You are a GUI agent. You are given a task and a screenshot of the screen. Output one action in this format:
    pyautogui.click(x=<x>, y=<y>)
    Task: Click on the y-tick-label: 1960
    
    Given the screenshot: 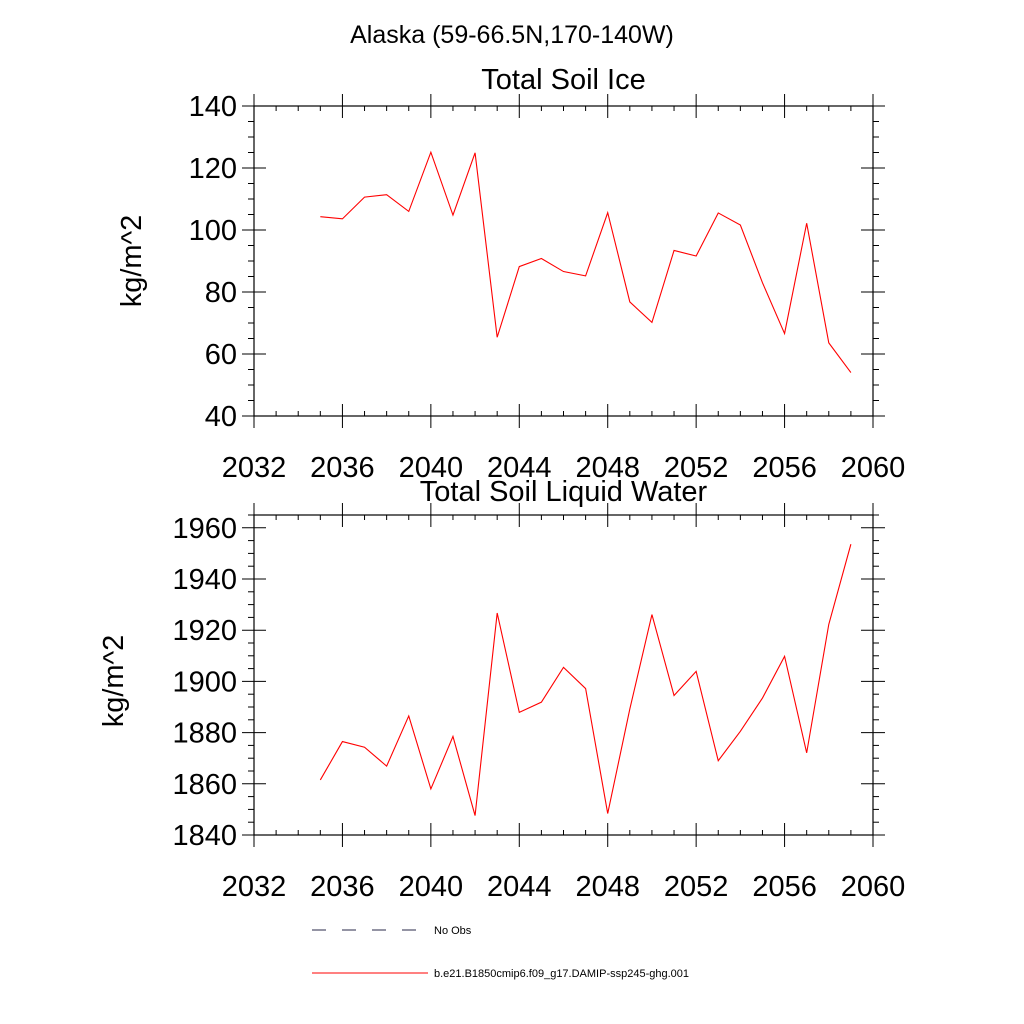 What is the action you would take?
    pyautogui.click(x=204, y=529)
    